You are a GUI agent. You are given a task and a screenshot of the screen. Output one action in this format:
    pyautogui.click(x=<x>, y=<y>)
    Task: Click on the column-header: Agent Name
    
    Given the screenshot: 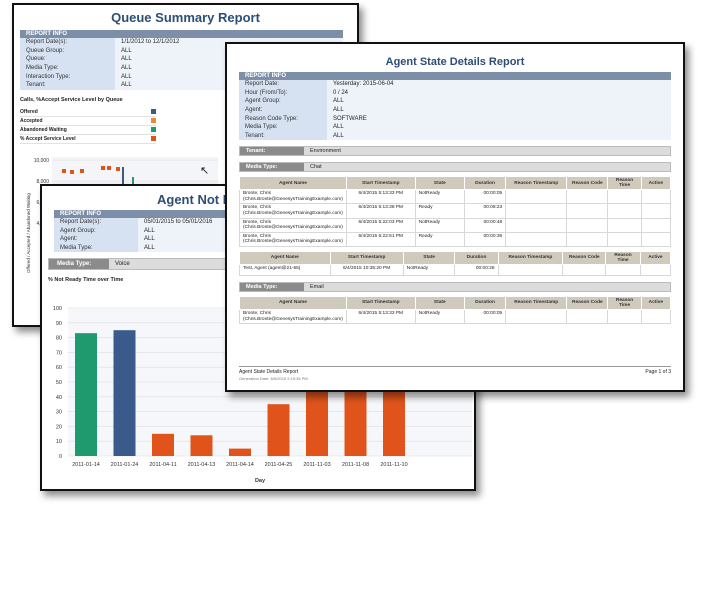 What is the action you would take?
    pyautogui.click(x=293, y=183)
    